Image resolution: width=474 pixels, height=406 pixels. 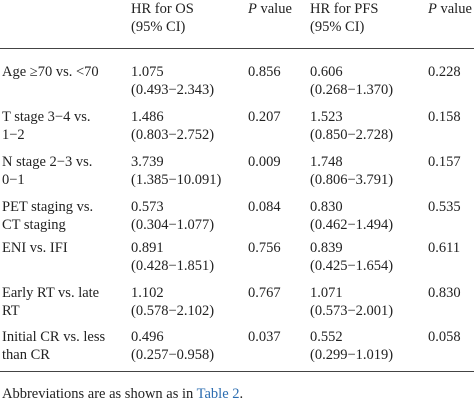 What do you see at coordinates (352, 126) in the screenshot?
I see `hr-pfs-cell: 1.523 (0.850−2.728)` at bounding box center [352, 126].